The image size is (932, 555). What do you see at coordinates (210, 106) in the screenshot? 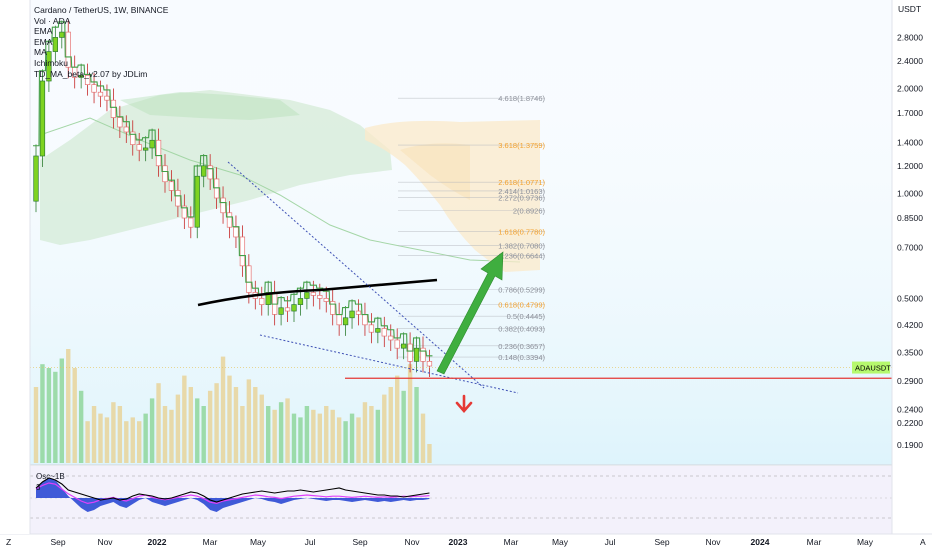
I see `cloud-green-dark` at bounding box center [210, 106].